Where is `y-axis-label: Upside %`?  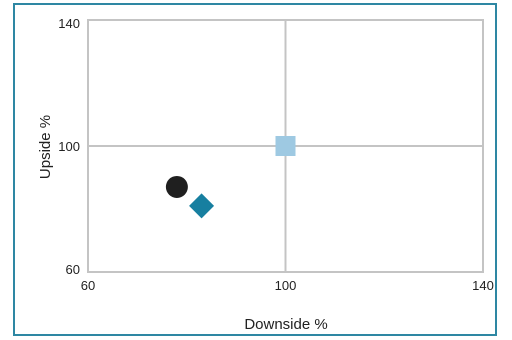 y-axis-label: Upside % is located at coordinates (45, 147).